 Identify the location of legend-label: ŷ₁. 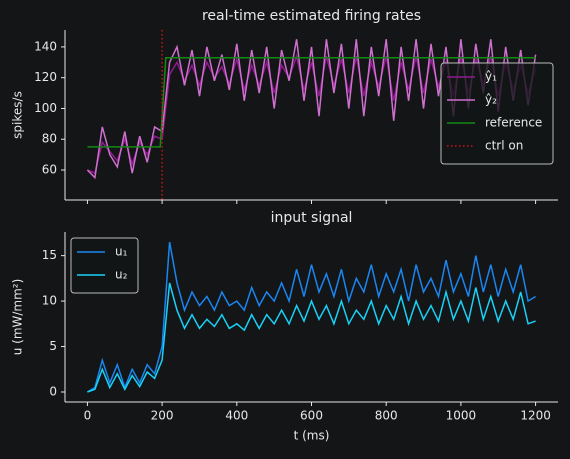
(491, 77).